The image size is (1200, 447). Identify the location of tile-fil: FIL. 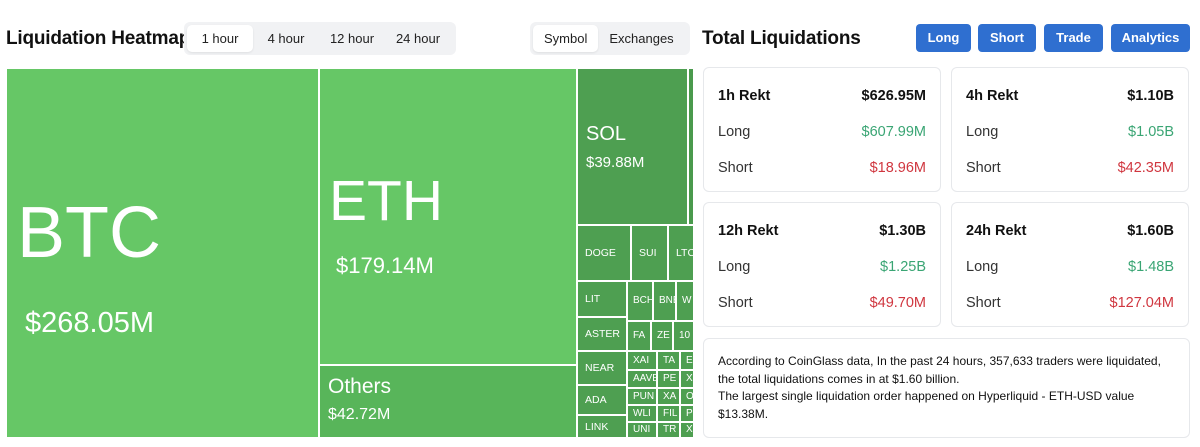
(668, 413).